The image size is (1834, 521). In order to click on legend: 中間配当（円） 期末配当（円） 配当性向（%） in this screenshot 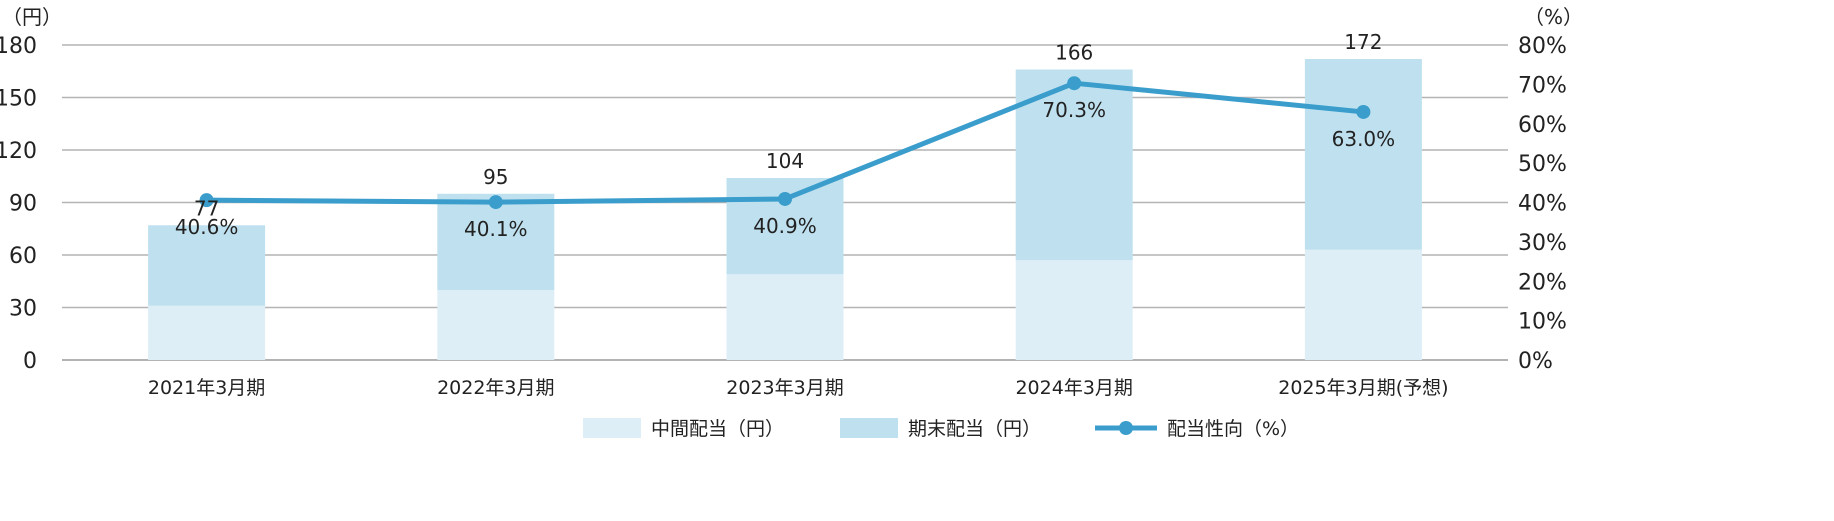, I will do `click(941, 429)`.